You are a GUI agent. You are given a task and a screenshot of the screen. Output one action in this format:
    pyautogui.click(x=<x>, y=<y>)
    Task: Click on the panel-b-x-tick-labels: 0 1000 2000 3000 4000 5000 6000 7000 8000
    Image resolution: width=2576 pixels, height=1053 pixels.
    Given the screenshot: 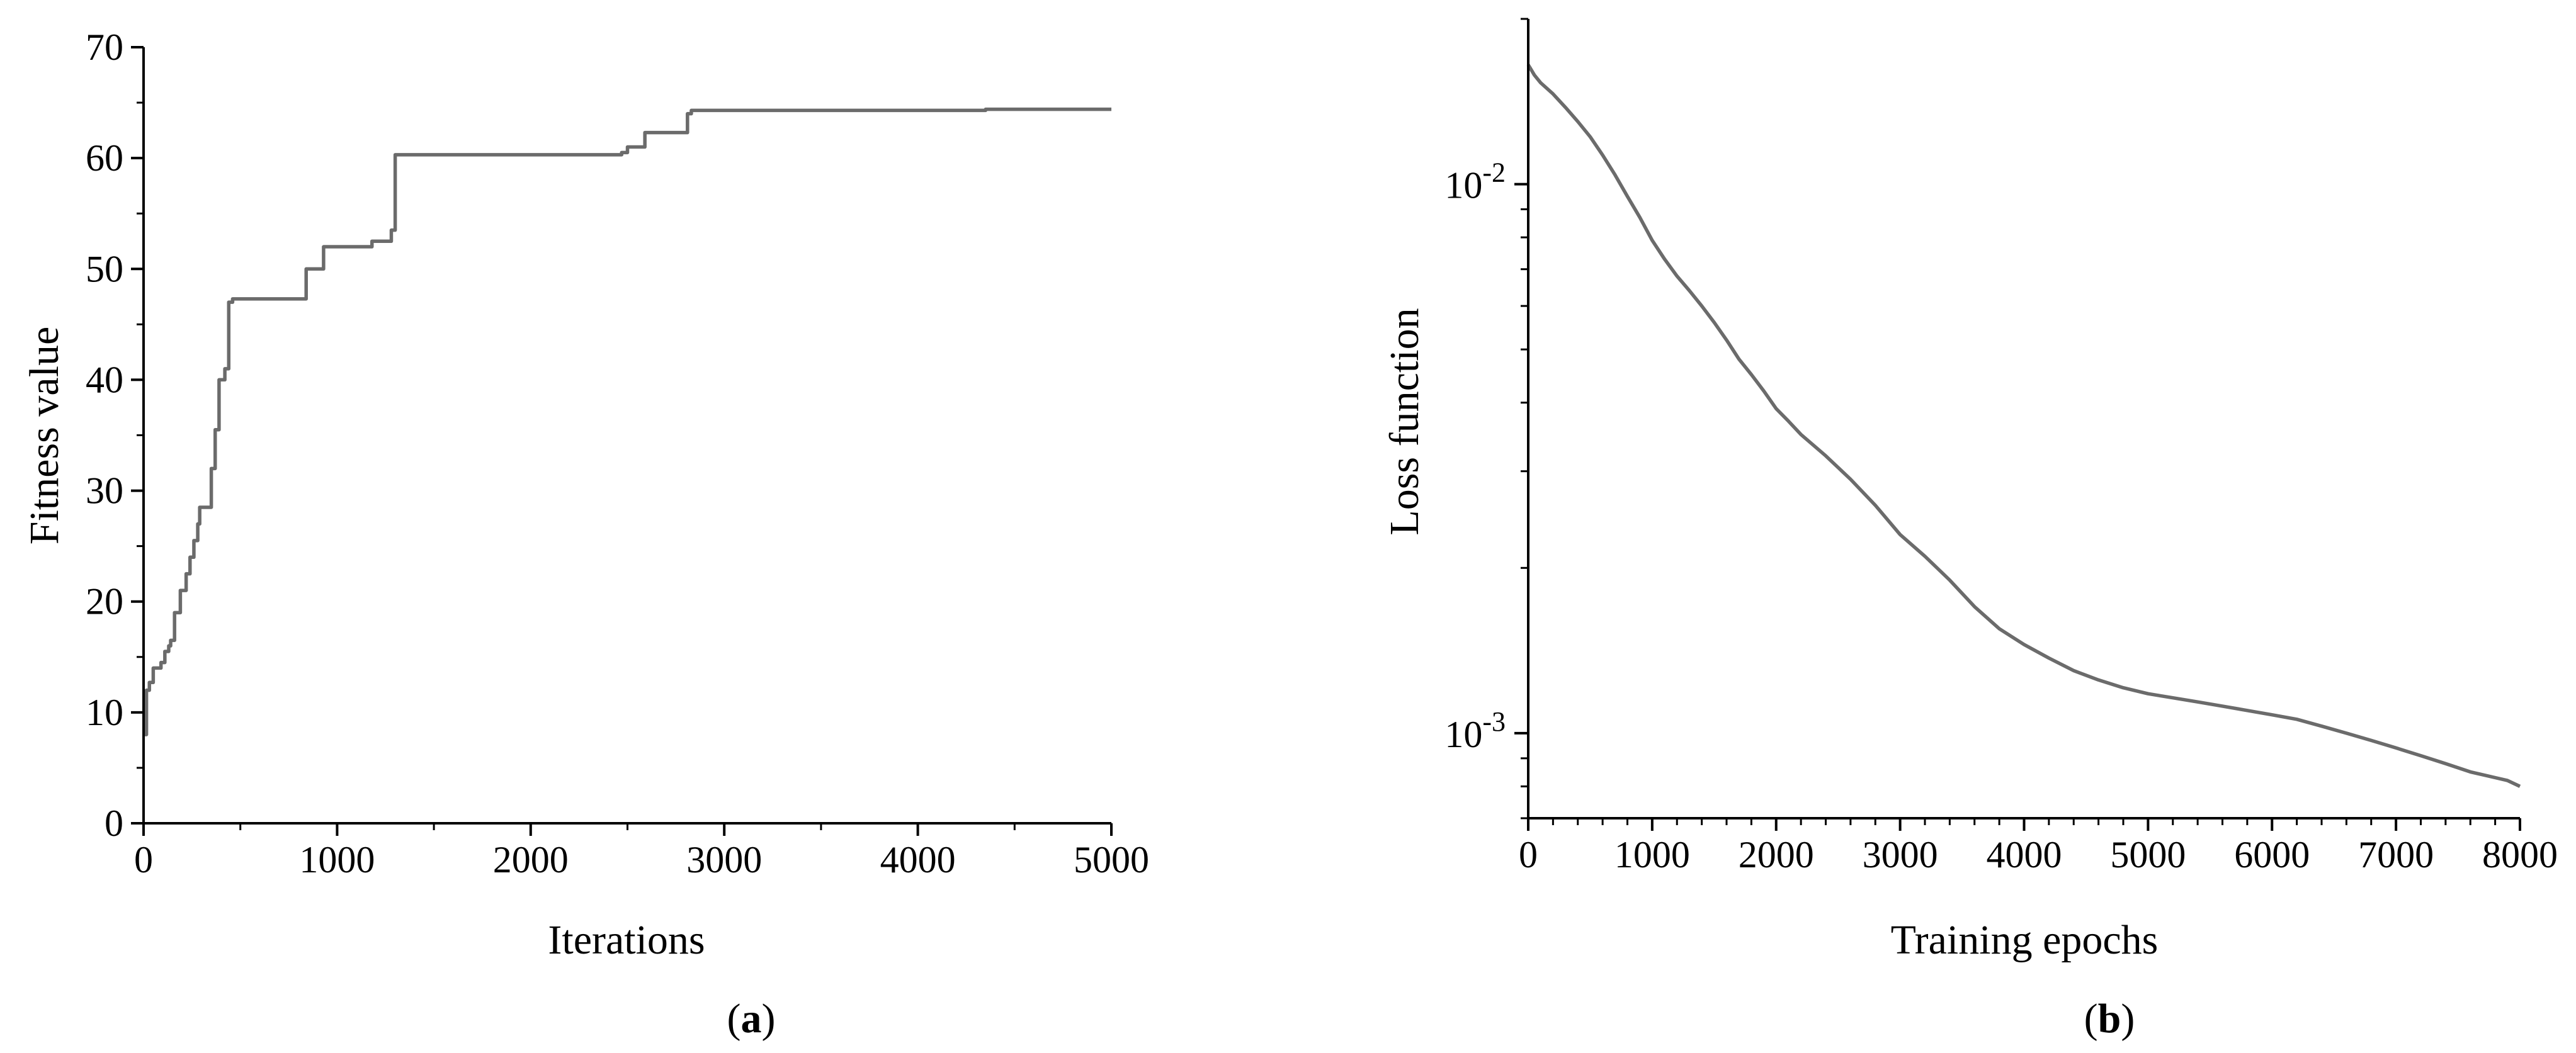 What is the action you would take?
    pyautogui.click(x=2038, y=855)
    